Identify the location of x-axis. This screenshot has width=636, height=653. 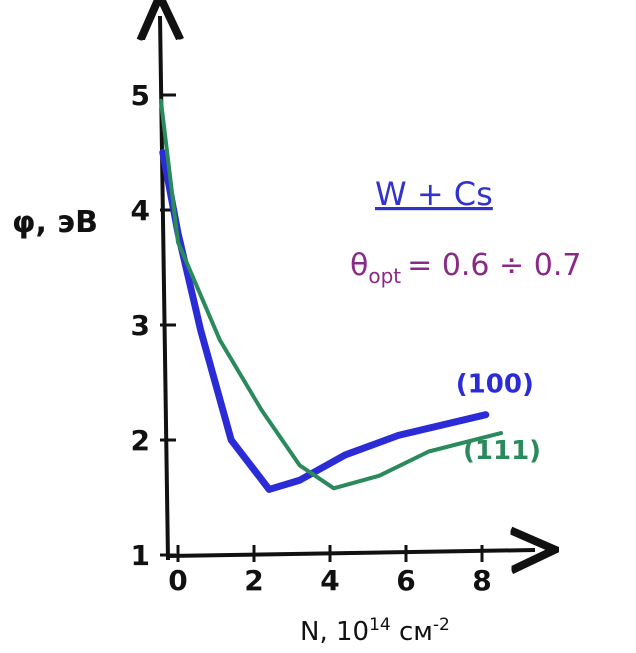
(351, 553).